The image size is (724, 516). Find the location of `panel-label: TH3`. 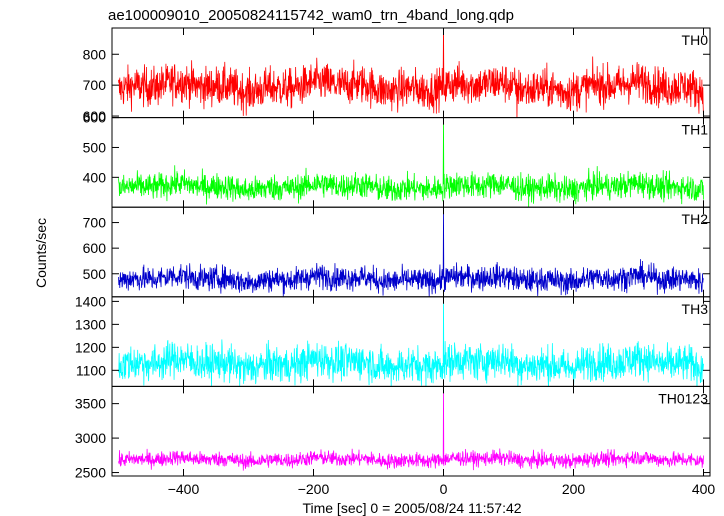

panel-label: TH3 is located at coordinates (695, 309).